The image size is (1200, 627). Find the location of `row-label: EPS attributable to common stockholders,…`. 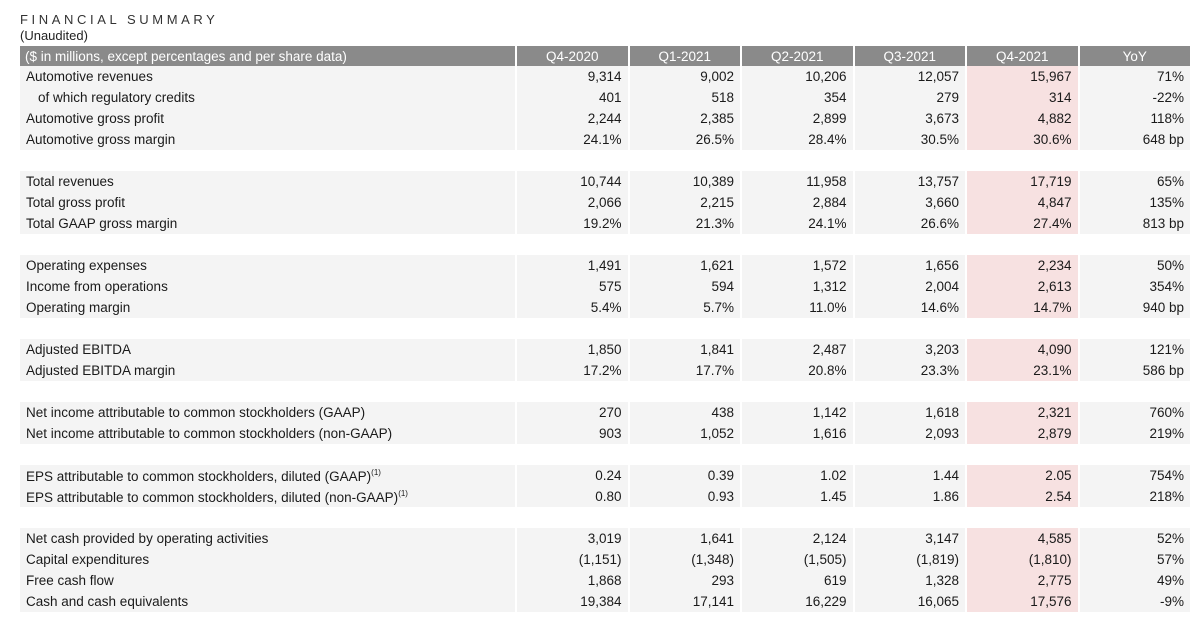

row-label: EPS attributable to common stockholders,… is located at coordinates (267, 496).